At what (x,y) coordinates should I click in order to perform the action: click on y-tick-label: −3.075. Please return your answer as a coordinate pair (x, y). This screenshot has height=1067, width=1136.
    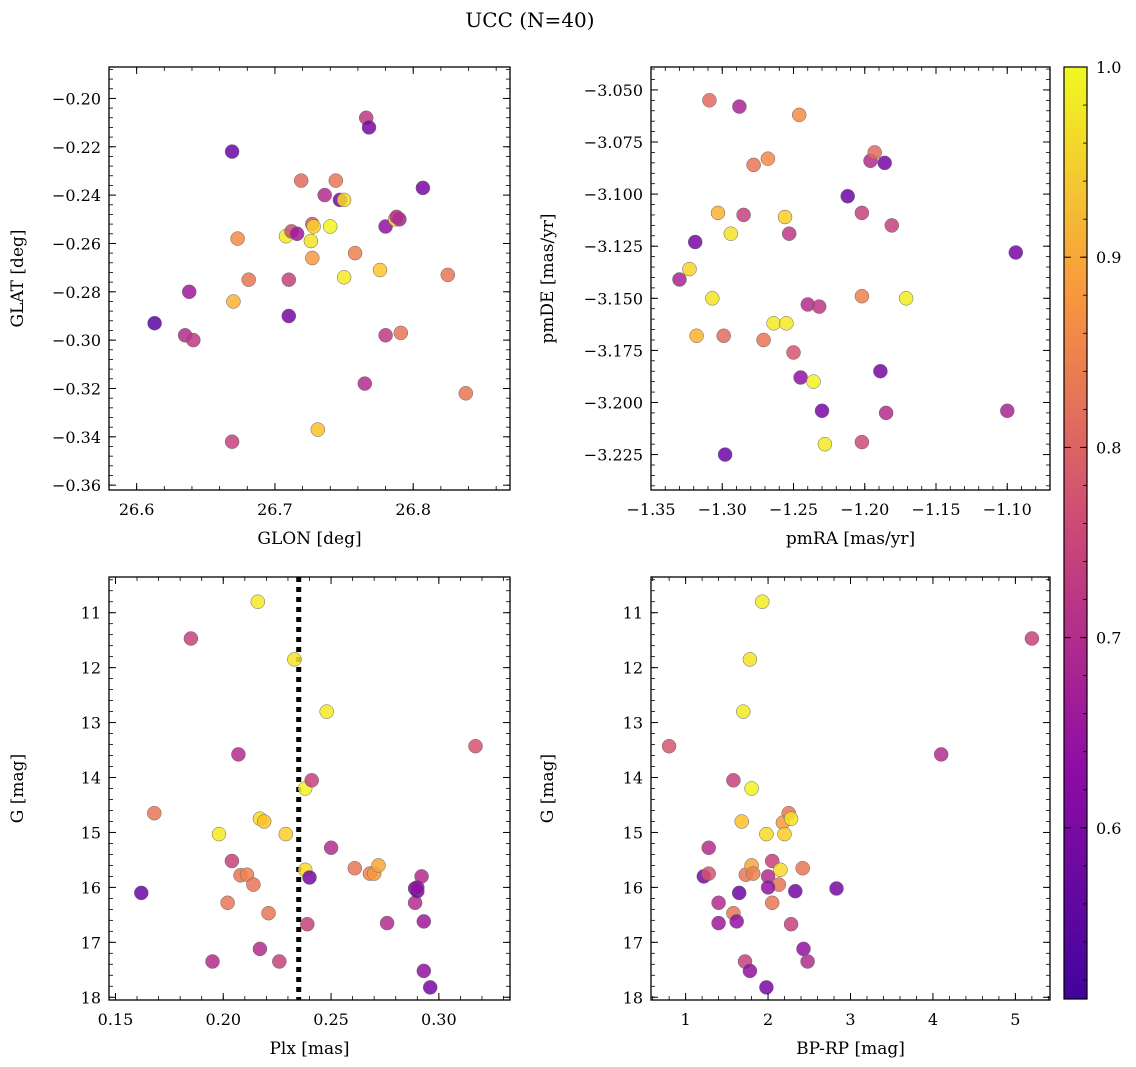
    Looking at the image, I should click on (613, 142).